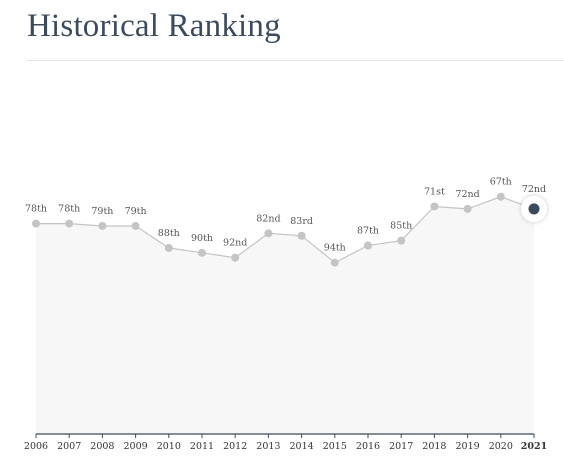 The width and height of the screenshot is (564, 462). Describe the element at coordinates (302, 446) in the screenshot. I see `x-tick-label: 2014` at that location.